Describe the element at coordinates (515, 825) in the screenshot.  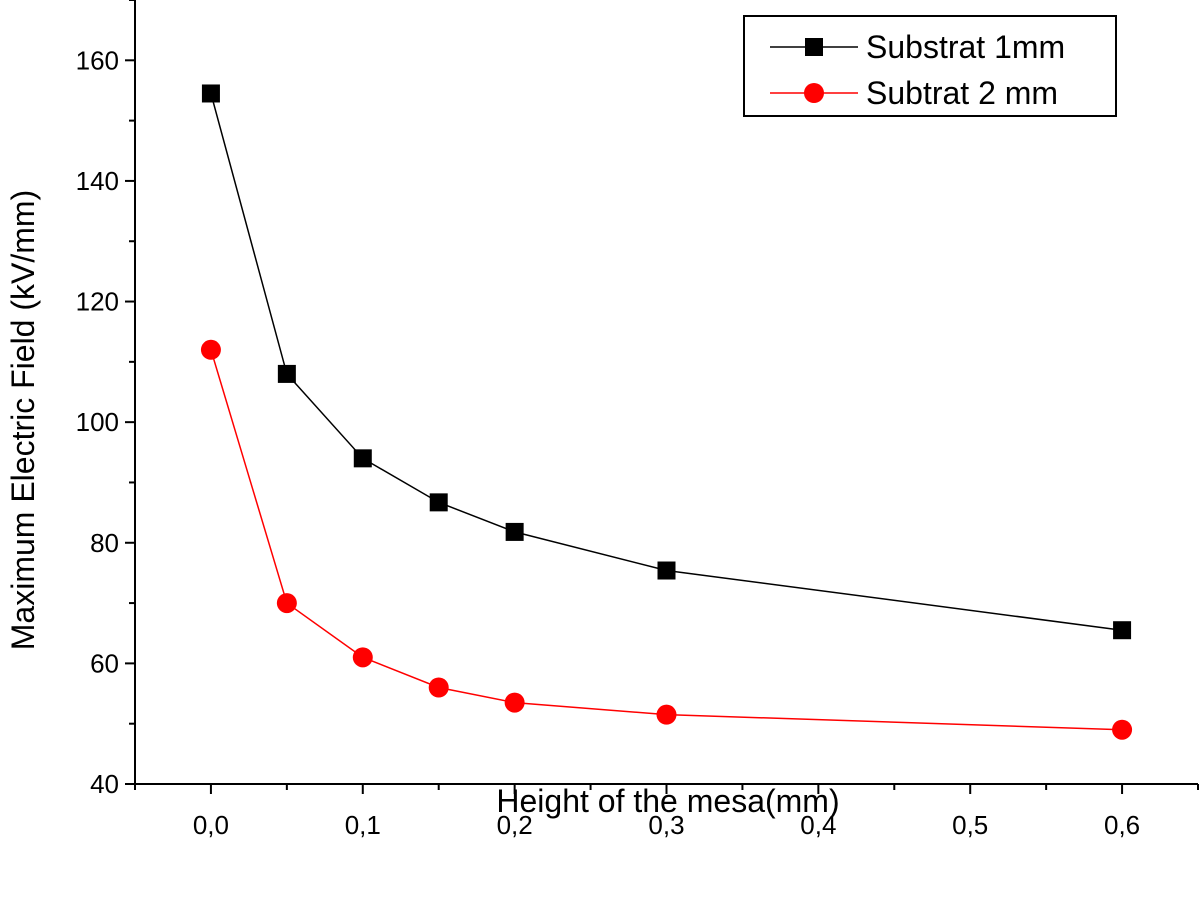
I see `x-tick-label: 0,2` at that location.